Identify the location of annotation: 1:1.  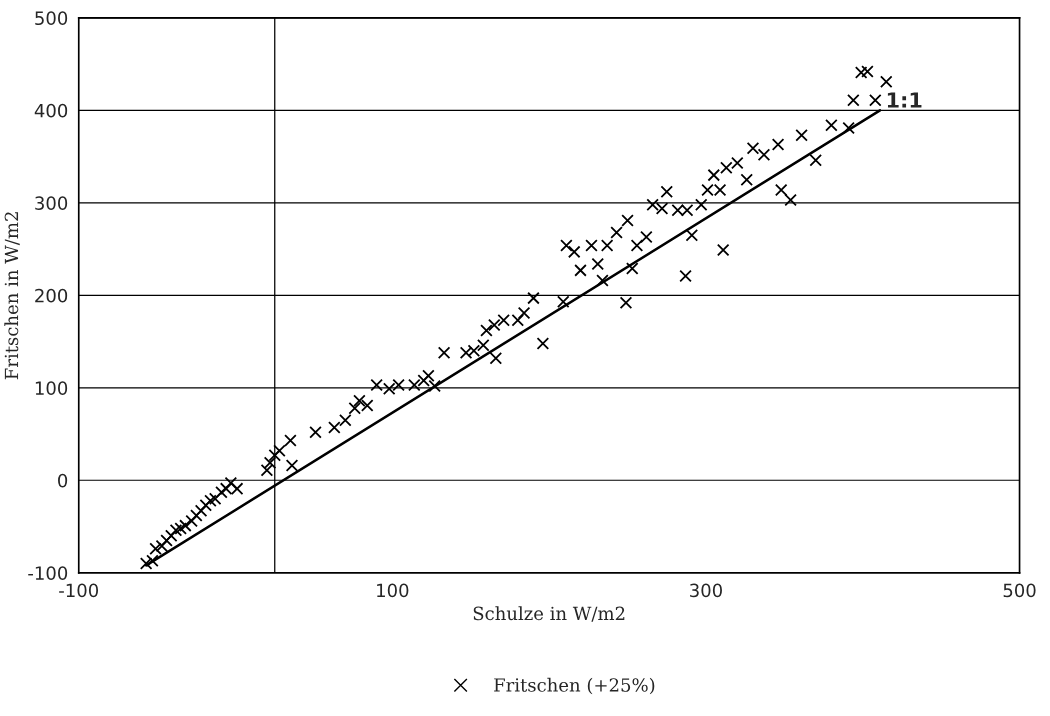
(904, 100).